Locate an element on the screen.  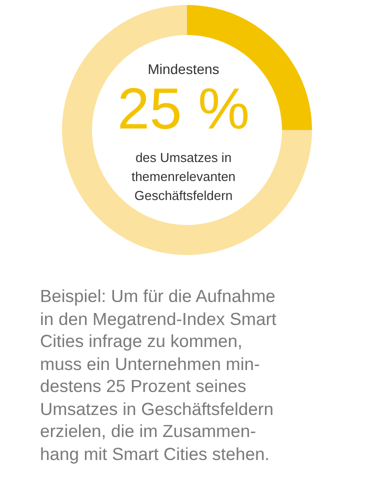
data-label: 25 % is located at coordinates (183, 109).